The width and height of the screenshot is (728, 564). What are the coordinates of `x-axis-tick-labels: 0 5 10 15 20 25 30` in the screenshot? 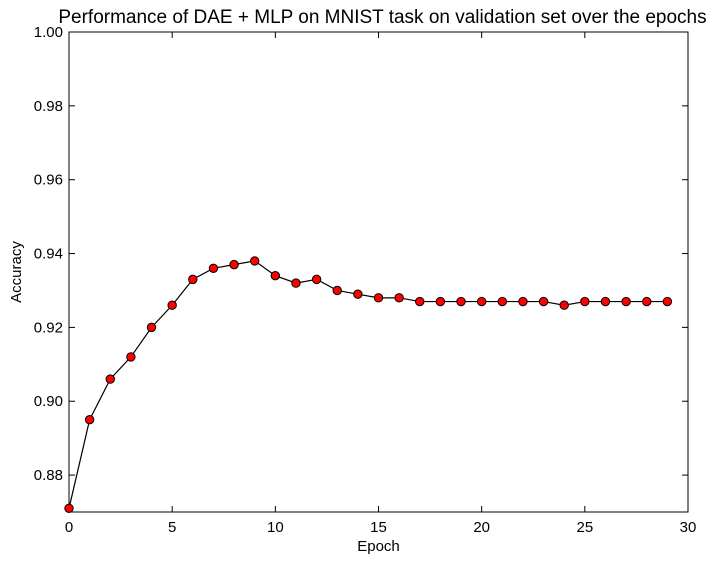 It's located at (381, 527).